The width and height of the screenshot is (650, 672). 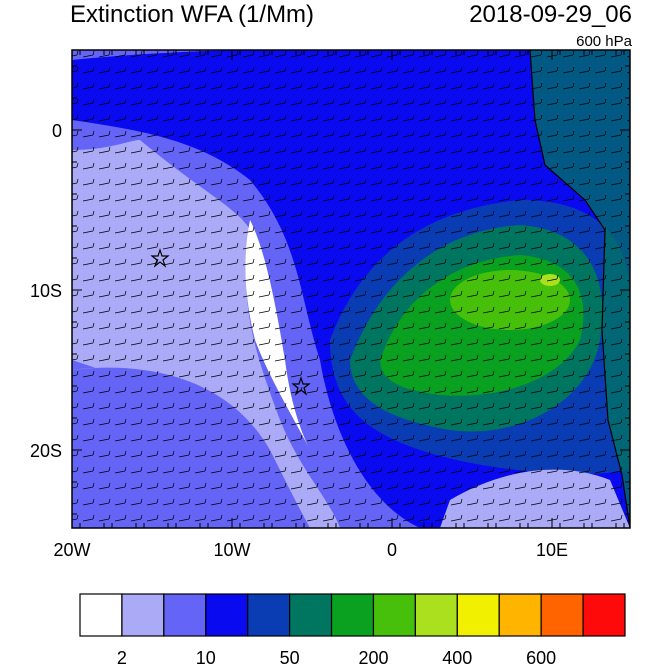 I want to click on title: Extinction WFA (1/Mm), so click(x=192, y=14).